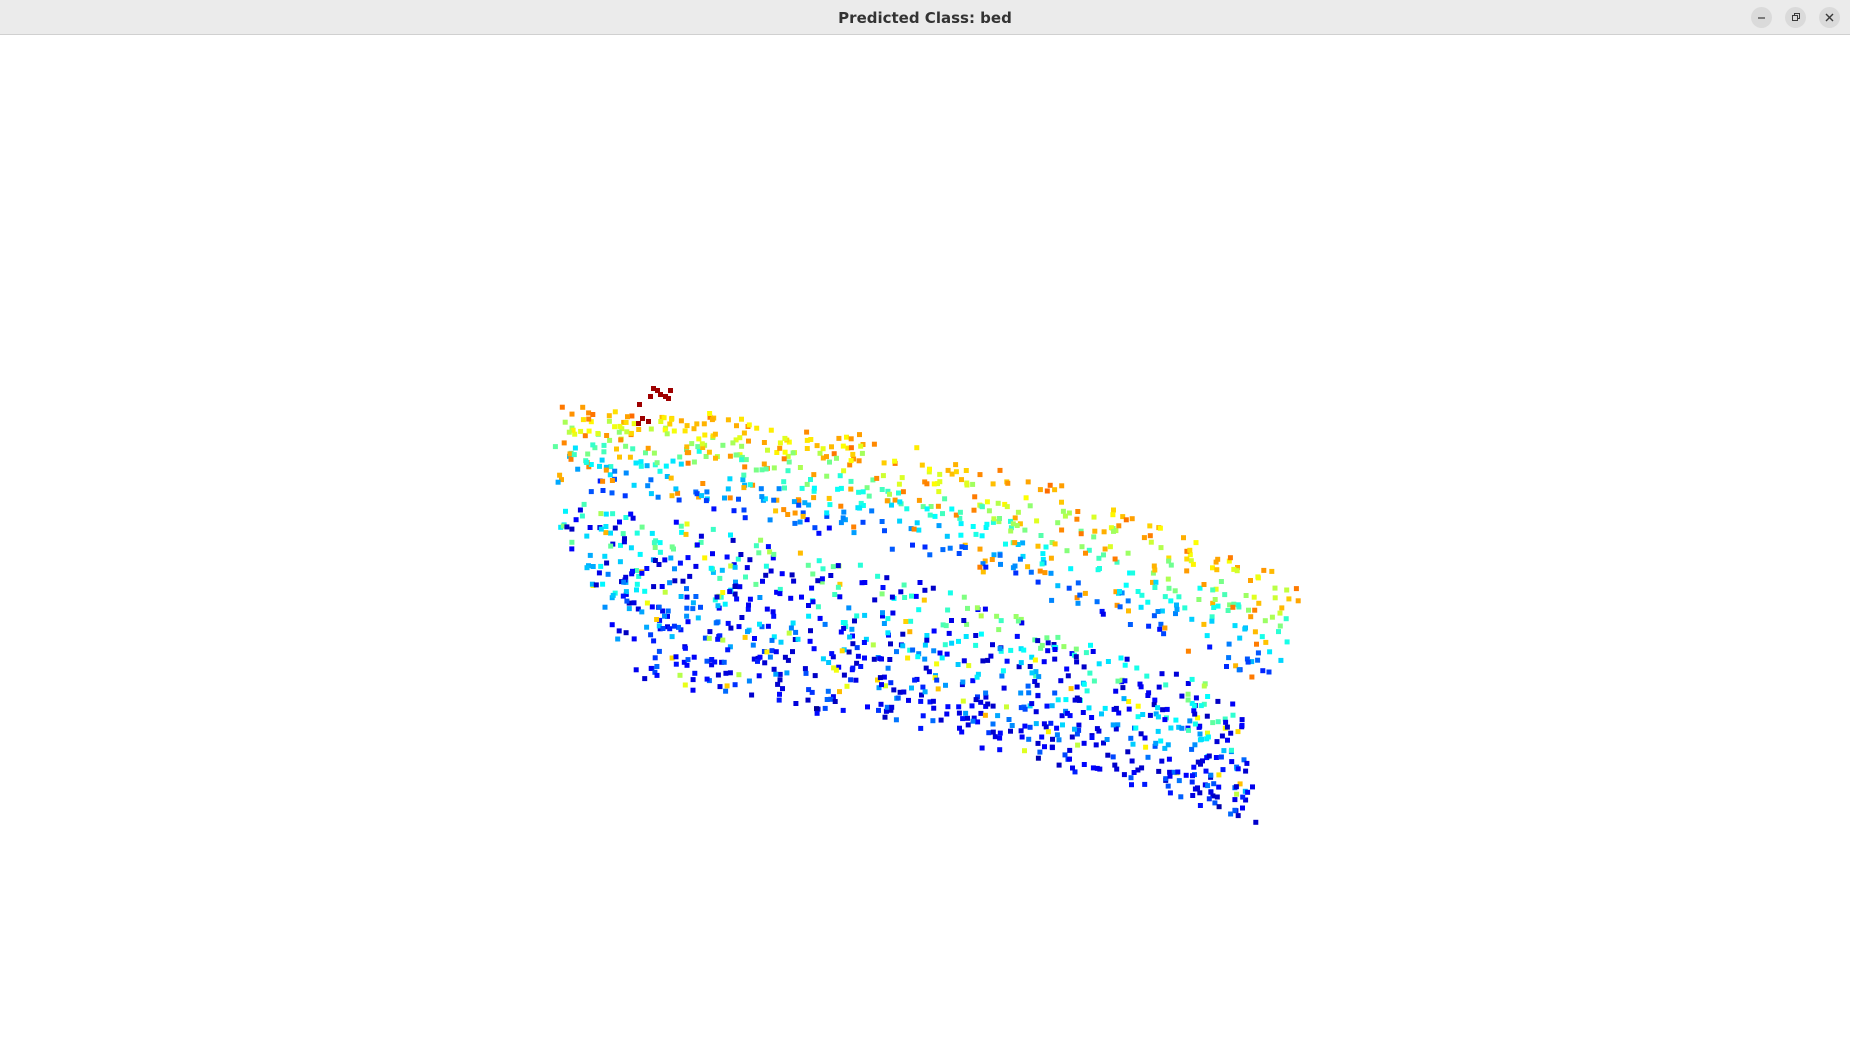 This screenshot has width=1850, height=1053. I want to click on maximize-button, so click(1795, 17).